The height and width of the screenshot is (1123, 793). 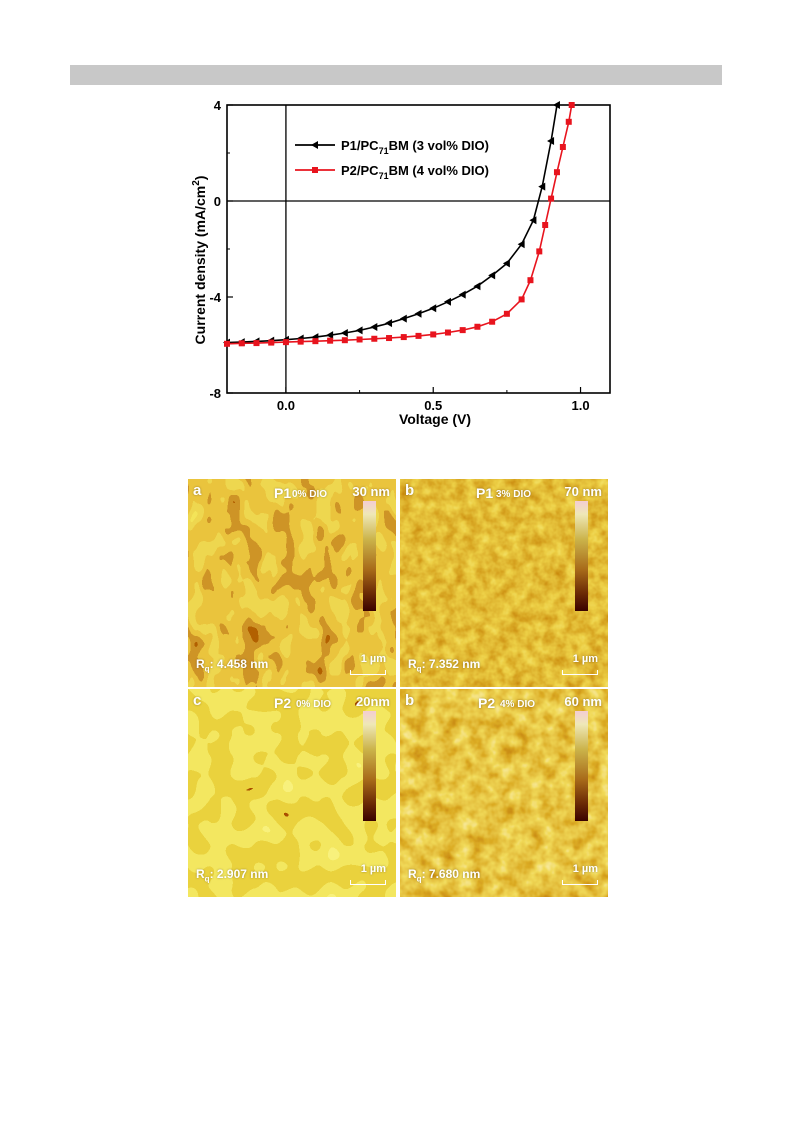 What do you see at coordinates (583, 701) in the screenshot?
I see `height-scale-label: 60 nm` at bounding box center [583, 701].